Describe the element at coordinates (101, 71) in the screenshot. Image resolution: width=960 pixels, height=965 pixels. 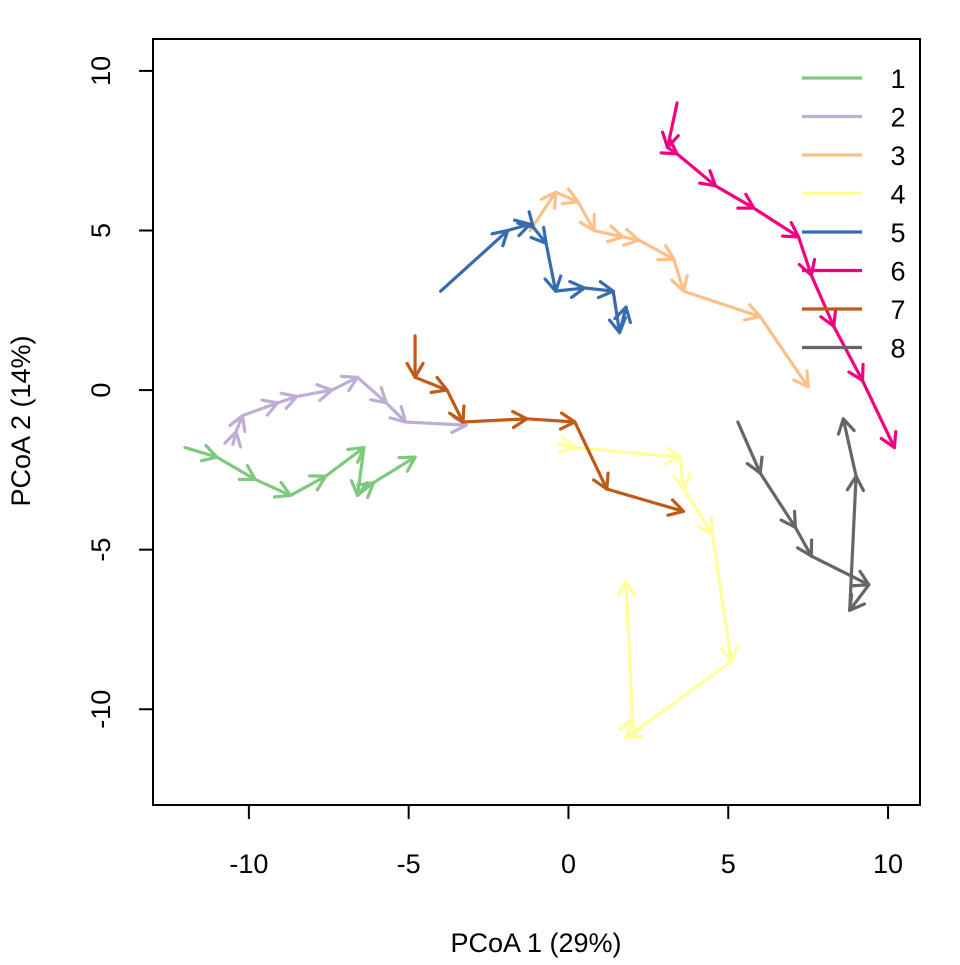
I see `y-tick-label: 10` at that location.